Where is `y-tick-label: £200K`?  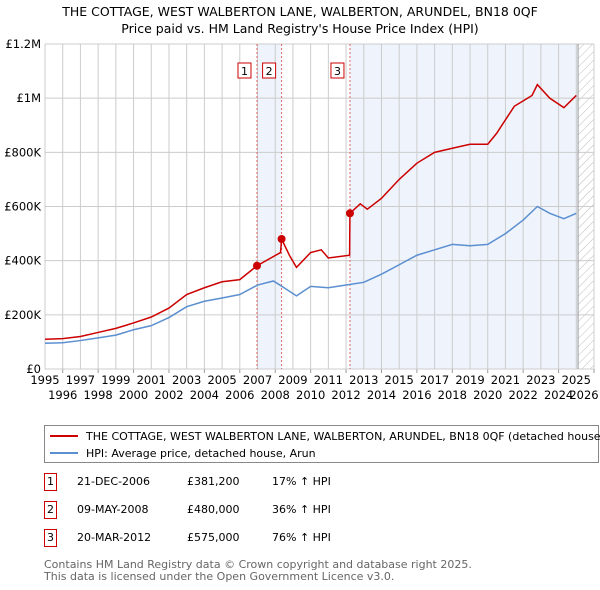 y-tick-label: £200K is located at coordinates (22, 315).